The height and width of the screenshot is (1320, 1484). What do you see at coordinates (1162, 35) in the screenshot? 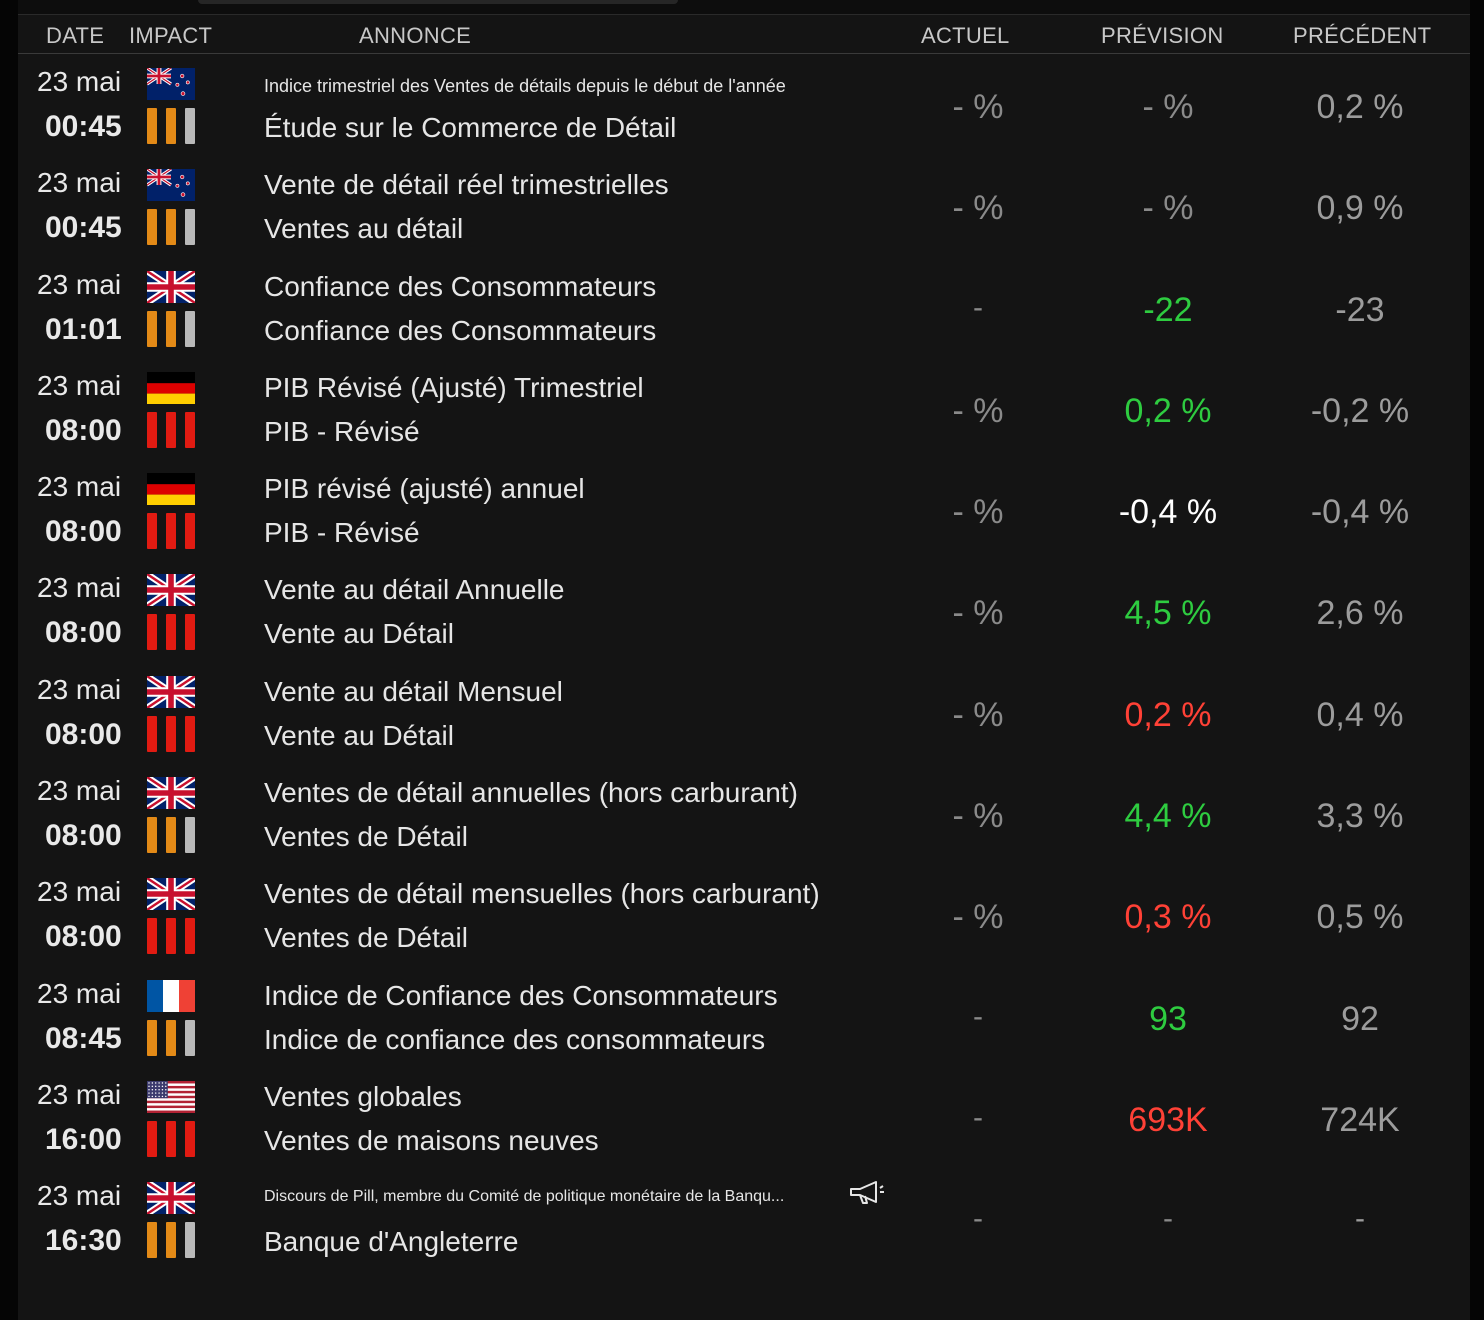
I see `header-prevision: PRÉVISION` at bounding box center [1162, 35].